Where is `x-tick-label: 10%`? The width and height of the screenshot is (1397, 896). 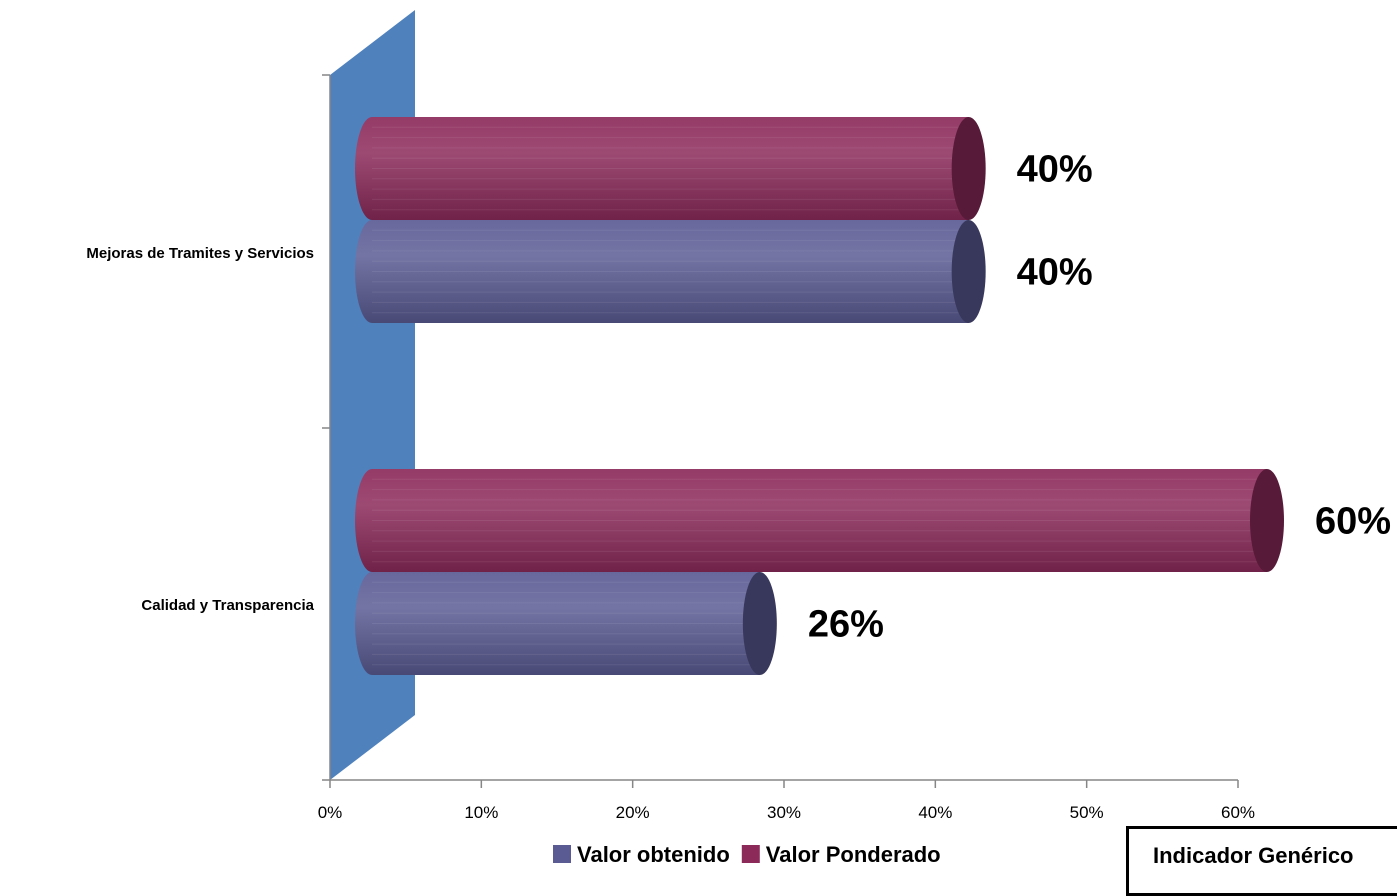 x-tick-label: 10% is located at coordinates (481, 812).